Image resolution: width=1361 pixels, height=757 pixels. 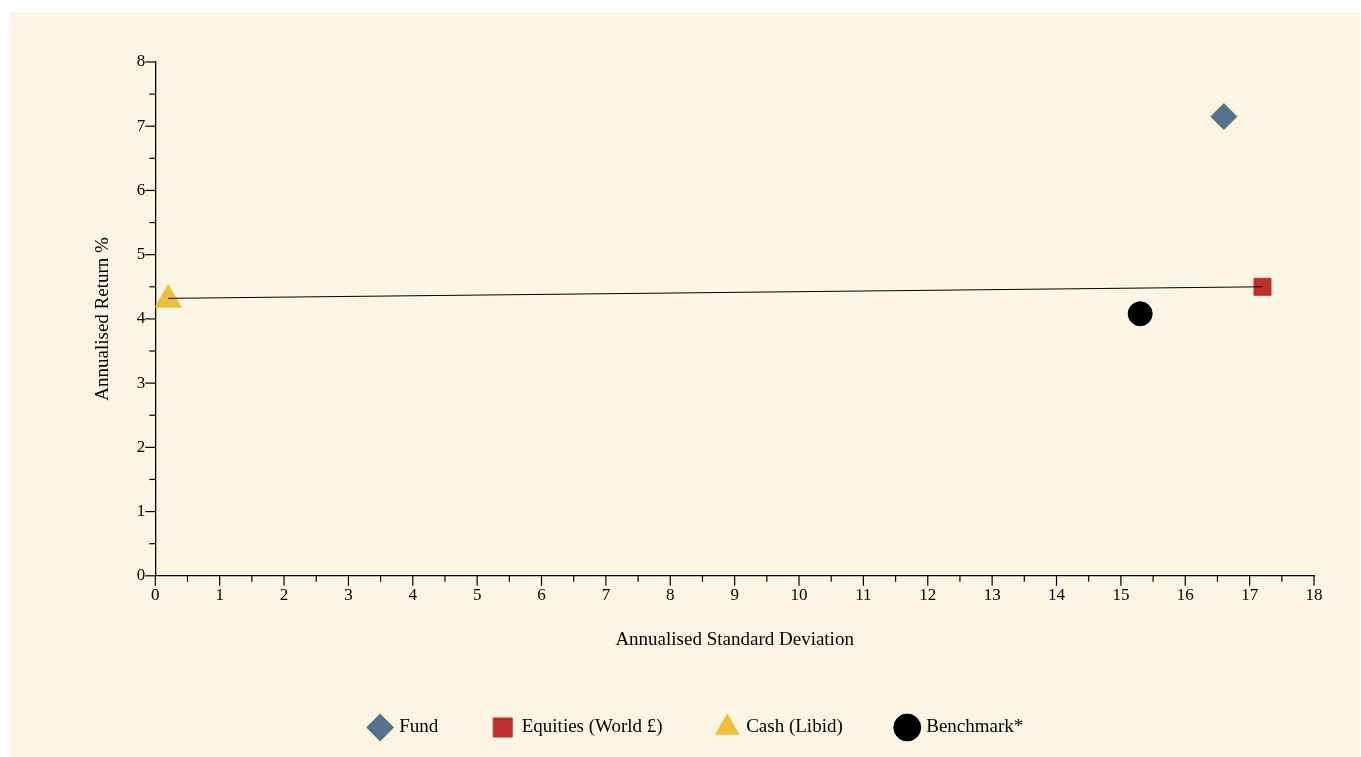 What do you see at coordinates (477, 595) in the screenshot?
I see `x-tick-label: 5` at bounding box center [477, 595].